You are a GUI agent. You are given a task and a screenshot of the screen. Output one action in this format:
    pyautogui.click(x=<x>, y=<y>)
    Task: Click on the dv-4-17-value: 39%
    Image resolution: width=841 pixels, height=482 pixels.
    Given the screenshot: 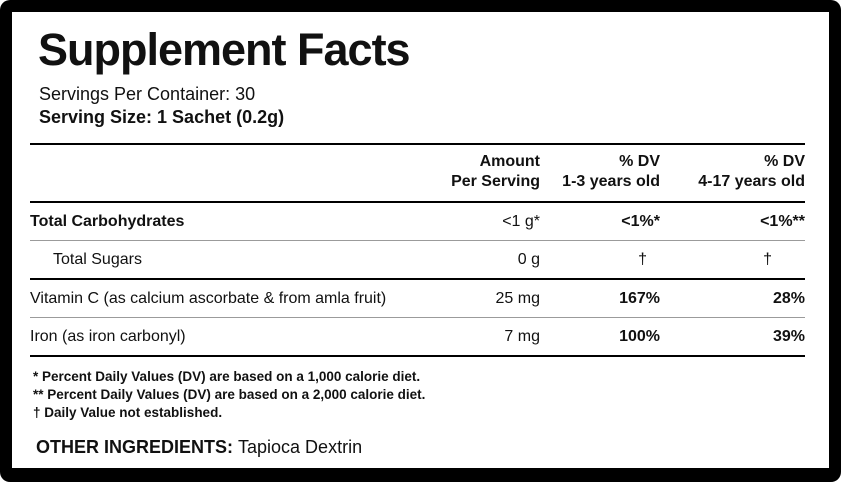 What is the action you would take?
    pyautogui.click(x=788, y=336)
    